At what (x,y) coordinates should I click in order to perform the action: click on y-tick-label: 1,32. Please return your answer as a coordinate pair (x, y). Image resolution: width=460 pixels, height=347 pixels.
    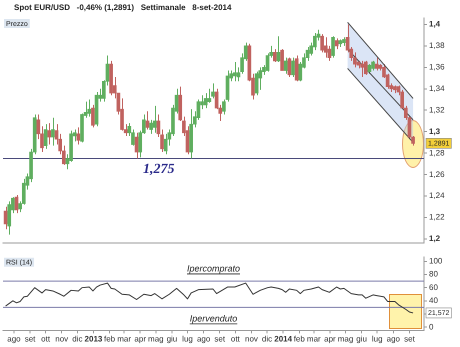
    Looking at the image, I should click on (437, 109).